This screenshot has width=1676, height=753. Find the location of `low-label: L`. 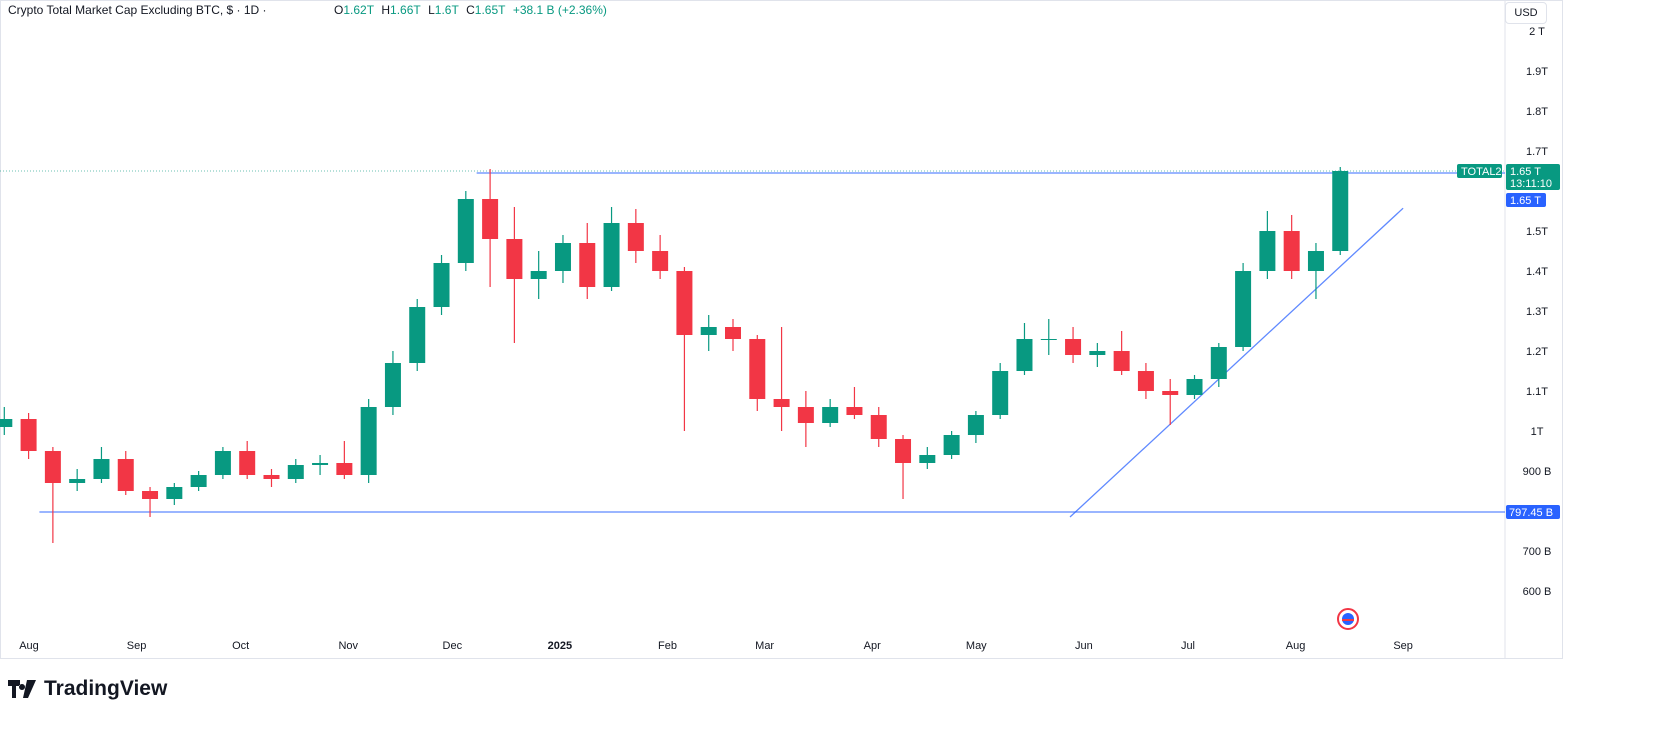

low-label: L is located at coordinates (431, 10).